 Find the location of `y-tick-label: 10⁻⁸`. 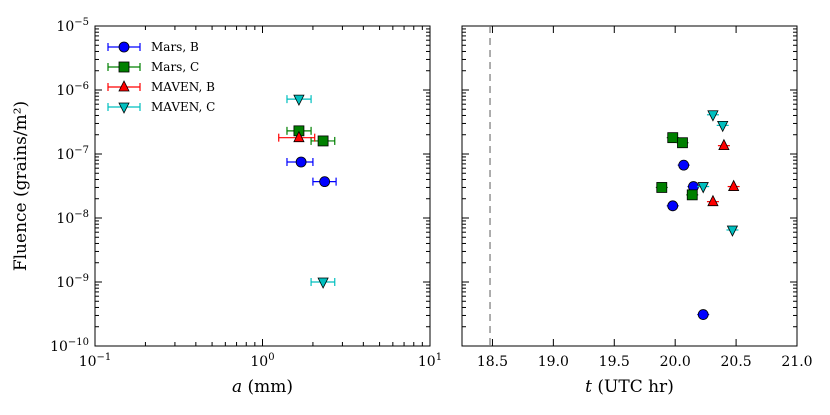

y-tick-label: 10⁻⁸ is located at coordinates (72, 218).